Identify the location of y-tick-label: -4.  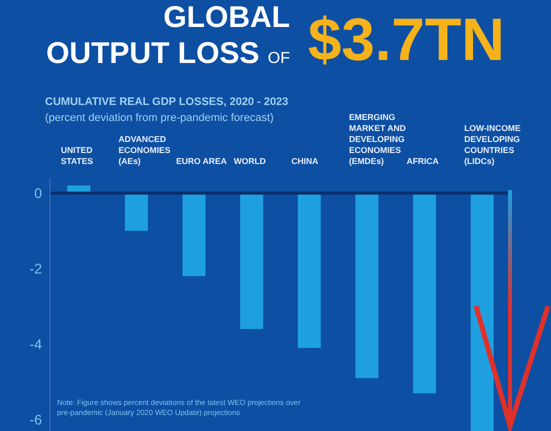
(36, 344).